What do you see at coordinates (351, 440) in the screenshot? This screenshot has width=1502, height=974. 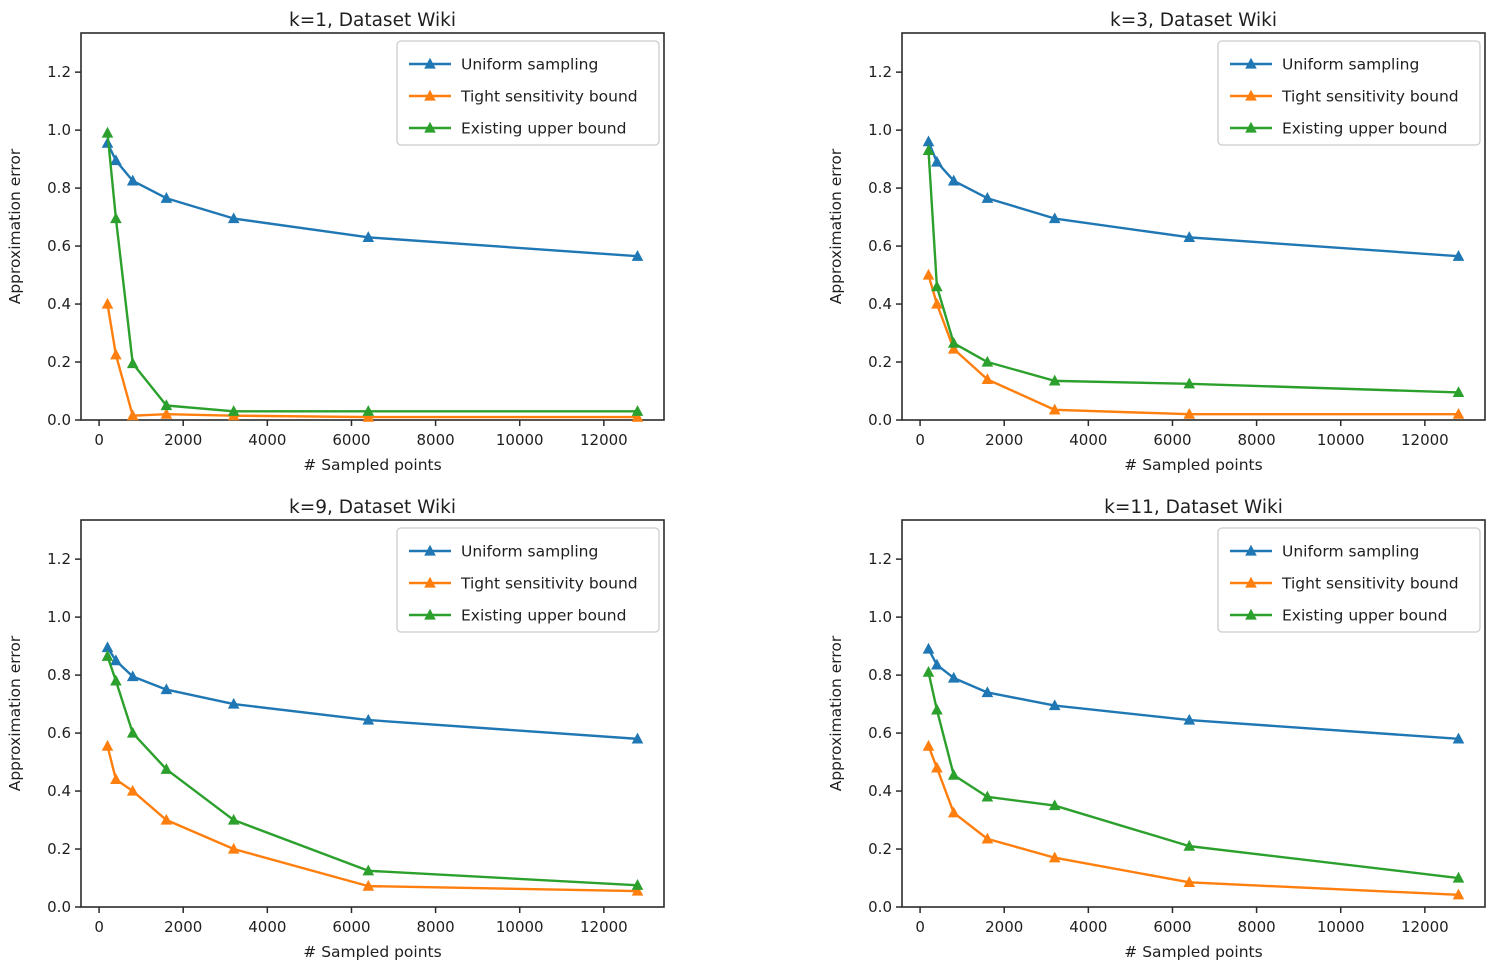 I see `x-tick-label: 6000` at bounding box center [351, 440].